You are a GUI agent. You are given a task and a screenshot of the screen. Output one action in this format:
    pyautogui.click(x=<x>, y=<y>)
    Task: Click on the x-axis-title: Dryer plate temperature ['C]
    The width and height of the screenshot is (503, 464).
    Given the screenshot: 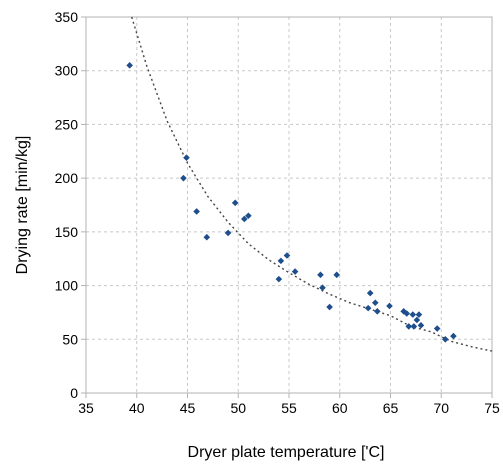 What is the action you would take?
    pyautogui.click(x=286, y=452)
    